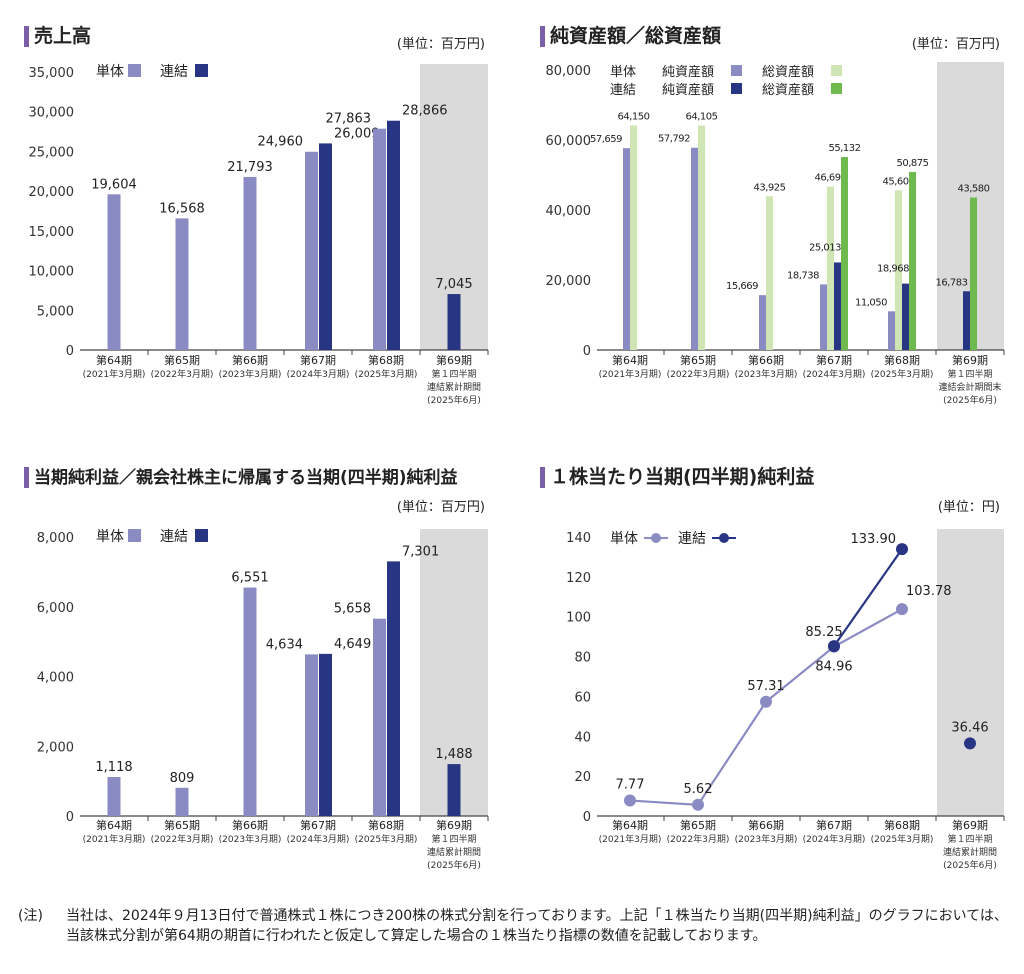  What do you see at coordinates (698, 360) in the screenshot?
I see `assets-category-label: 第65期` at bounding box center [698, 360].